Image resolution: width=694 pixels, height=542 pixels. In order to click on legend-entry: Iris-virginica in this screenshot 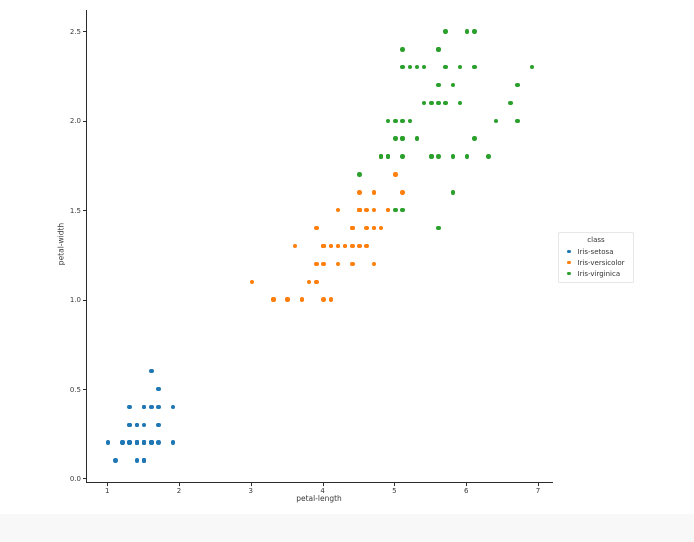, I will do `click(596, 273)`.